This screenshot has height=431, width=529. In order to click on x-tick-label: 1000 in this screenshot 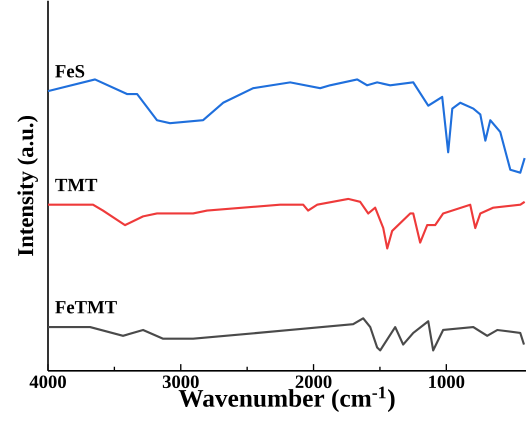, I will do `click(446, 382)`.